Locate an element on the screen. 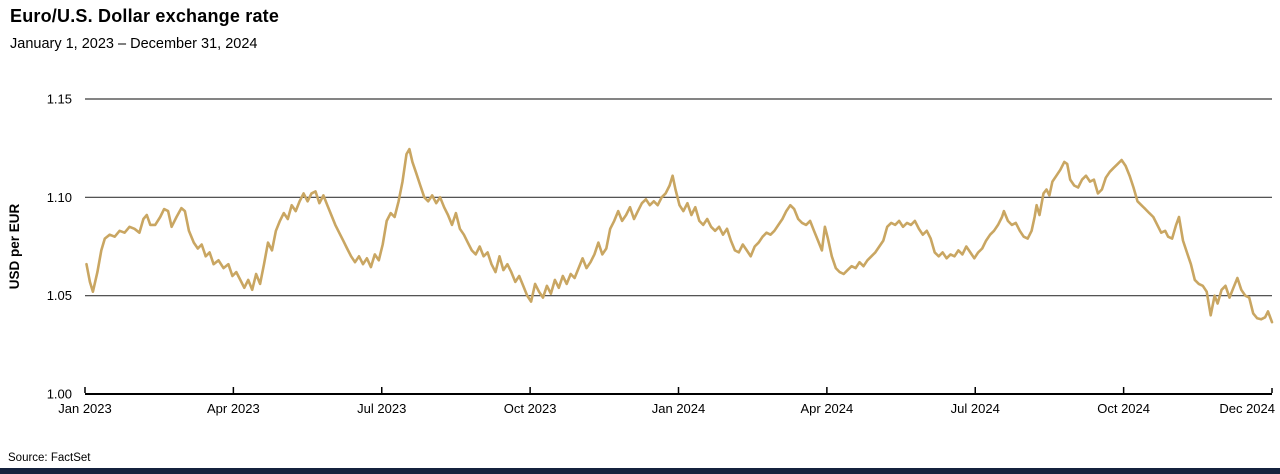 The width and height of the screenshot is (1280, 474). y-tick-label: 1.10 is located at coordinates (59, 197).